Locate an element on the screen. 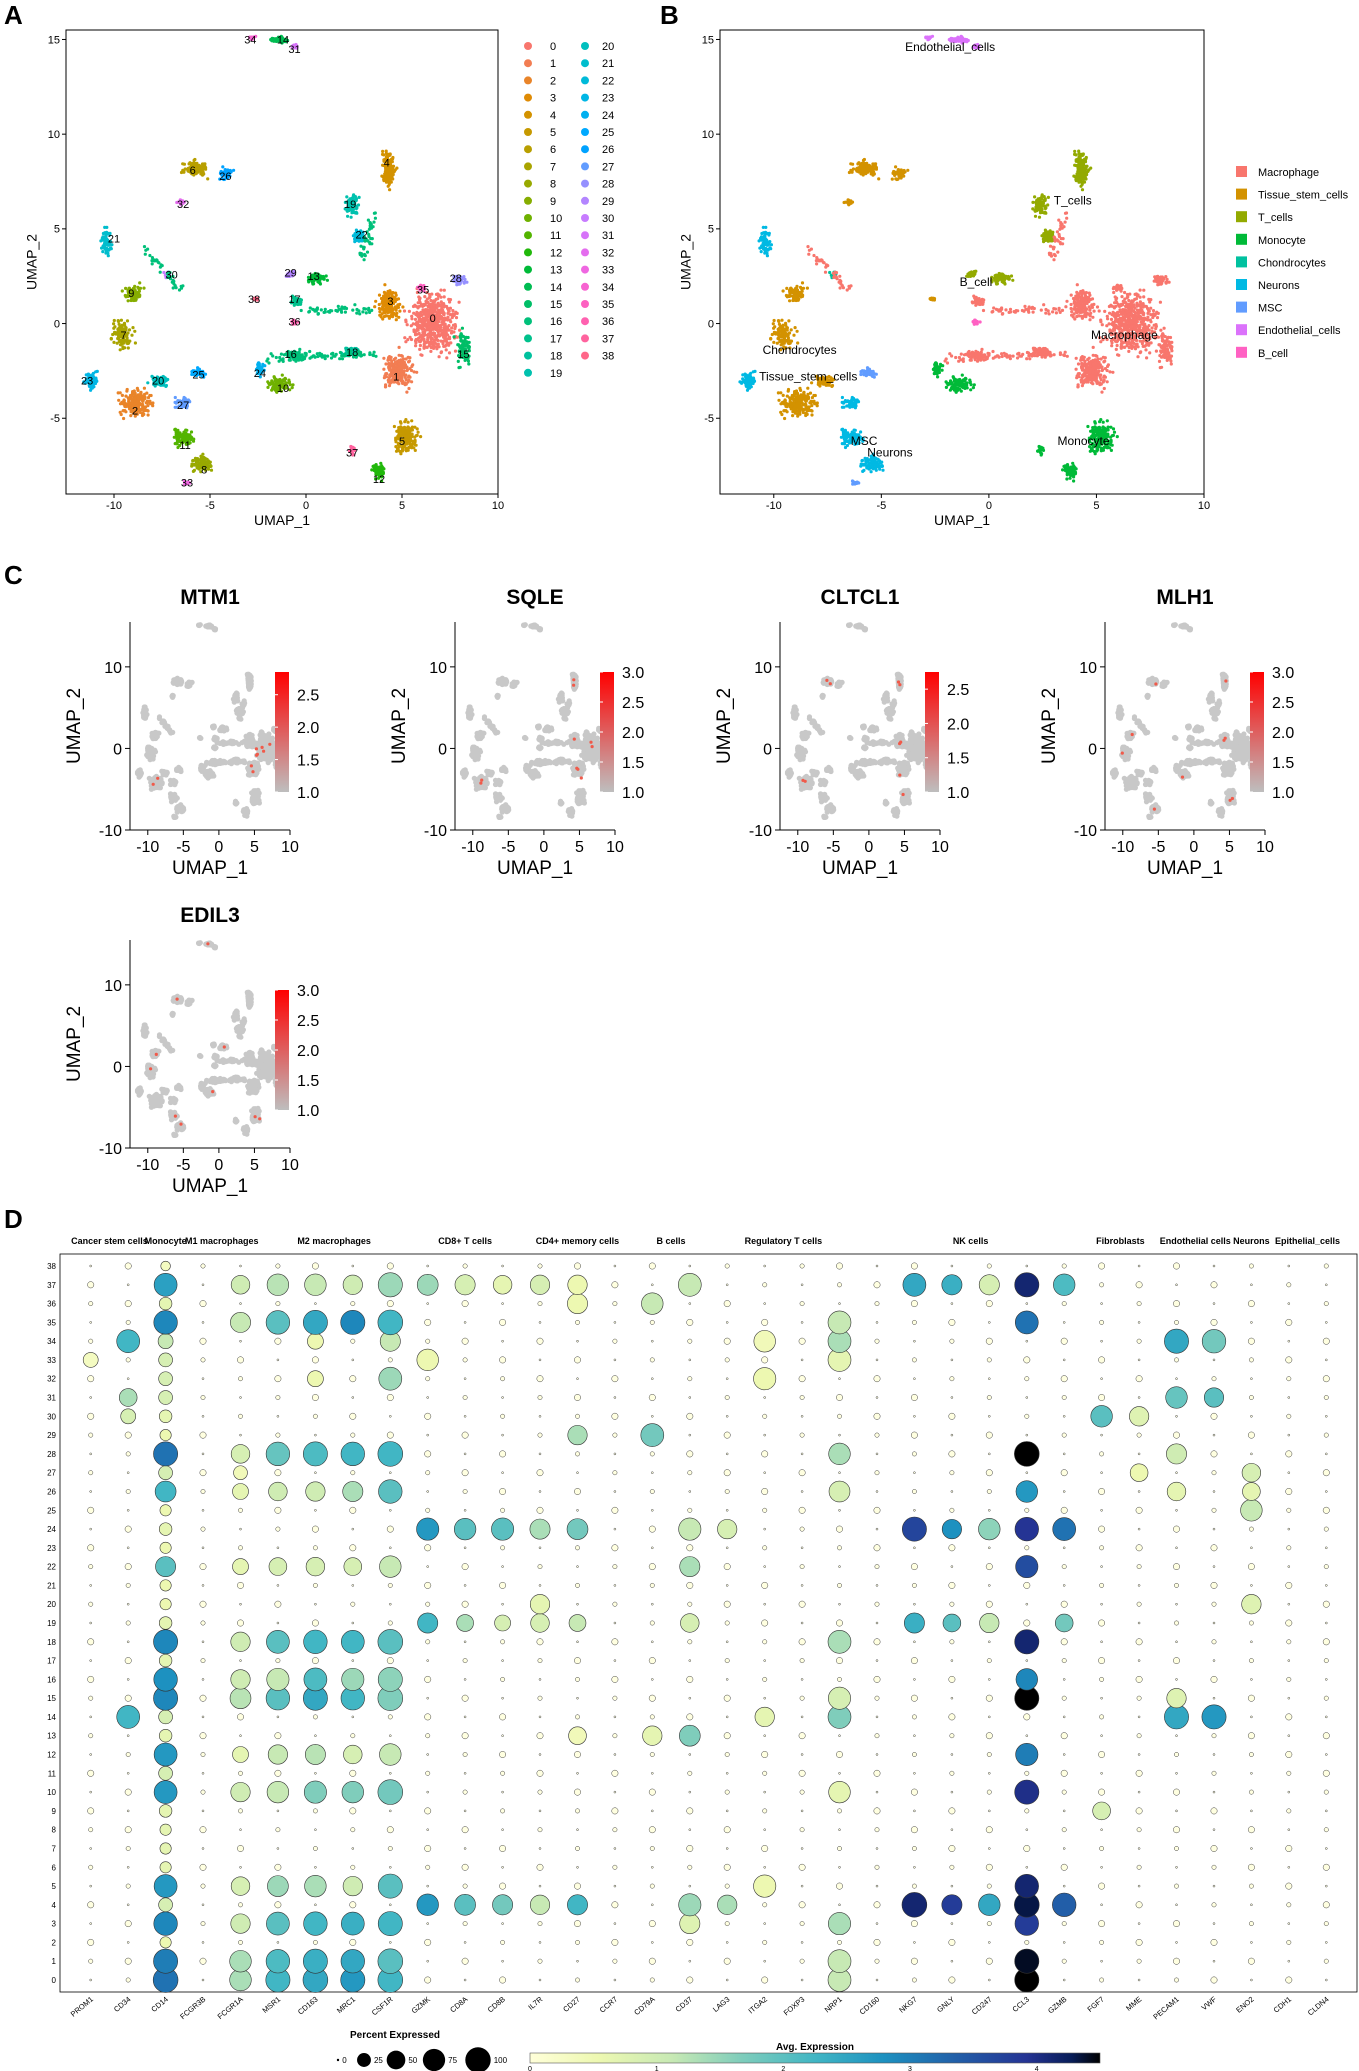 This screenshot has width=1359, height=2071. legend-label: 12 is located at coordinates (556, 253).